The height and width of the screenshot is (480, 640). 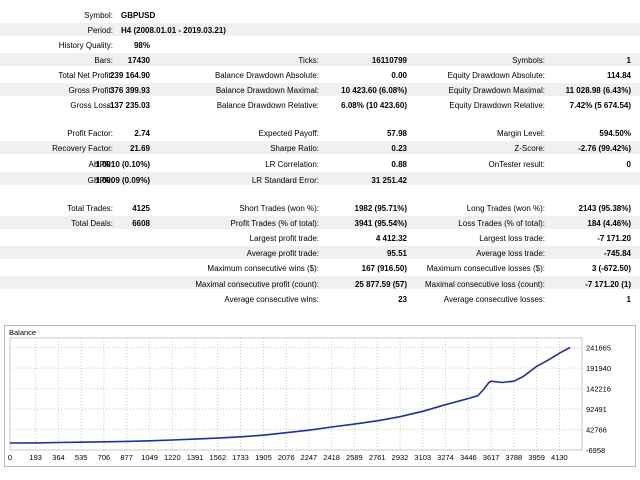 I want to click on chart-title: Balance, so click(x=23, y=332).